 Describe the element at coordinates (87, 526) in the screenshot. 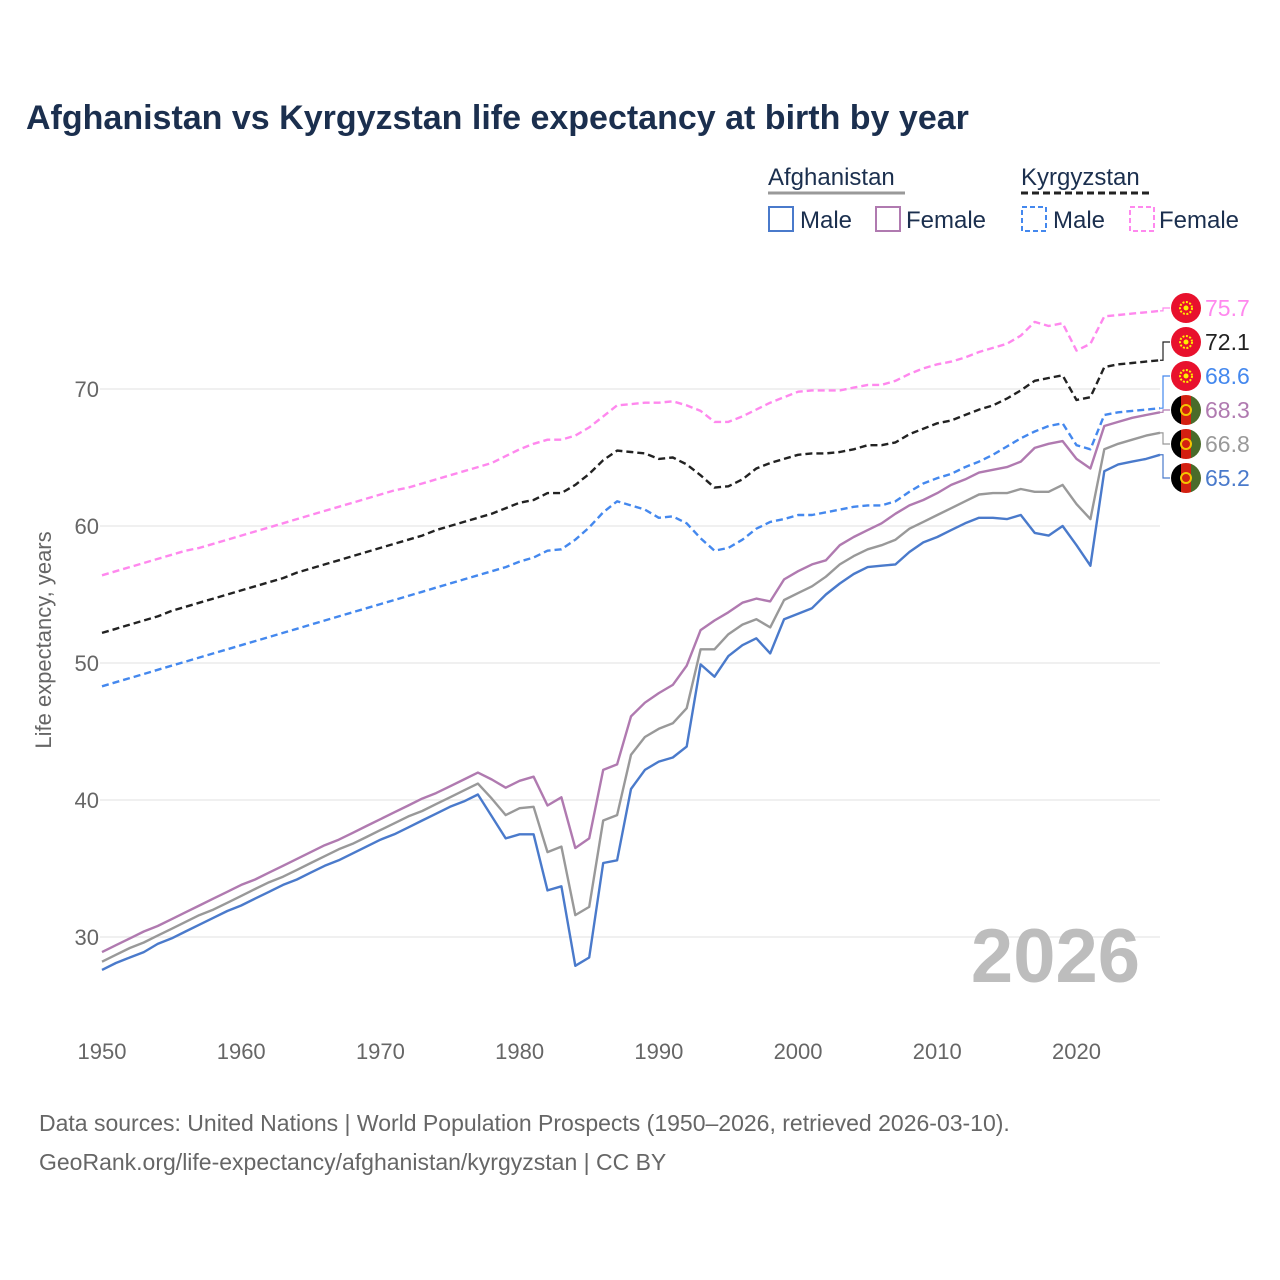

I see `y-tick-label: 60` at that location.